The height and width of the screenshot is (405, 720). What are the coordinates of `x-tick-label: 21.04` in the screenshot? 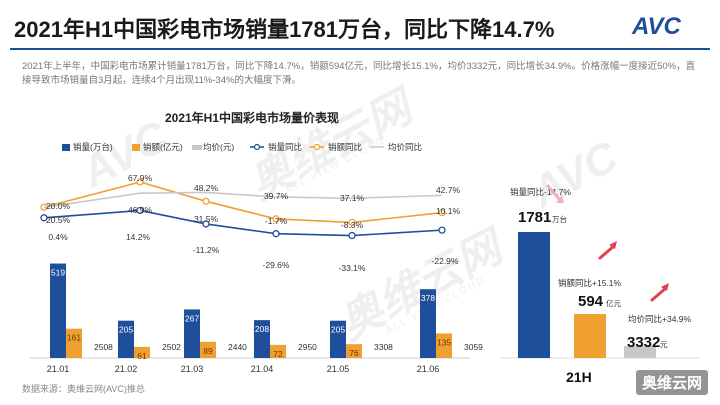 It's located at (262, 369).